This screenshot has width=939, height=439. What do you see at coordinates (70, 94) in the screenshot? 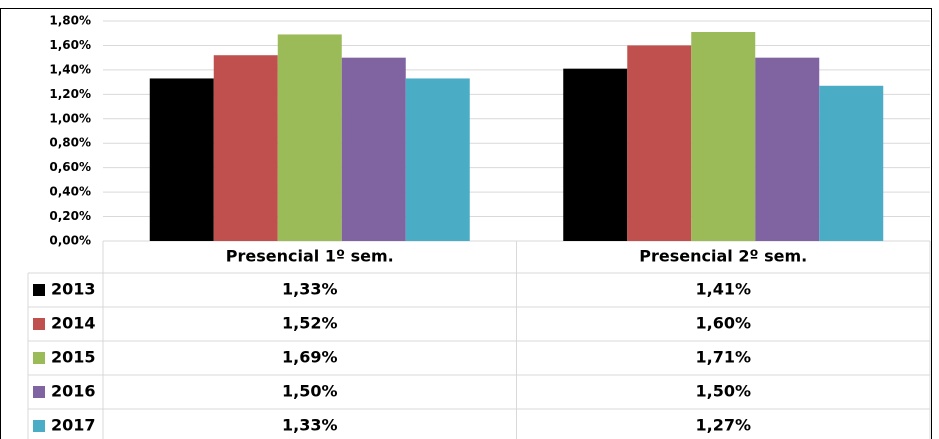
I see `y-tick-label: 1,20%` at bounding box center [70, 94].